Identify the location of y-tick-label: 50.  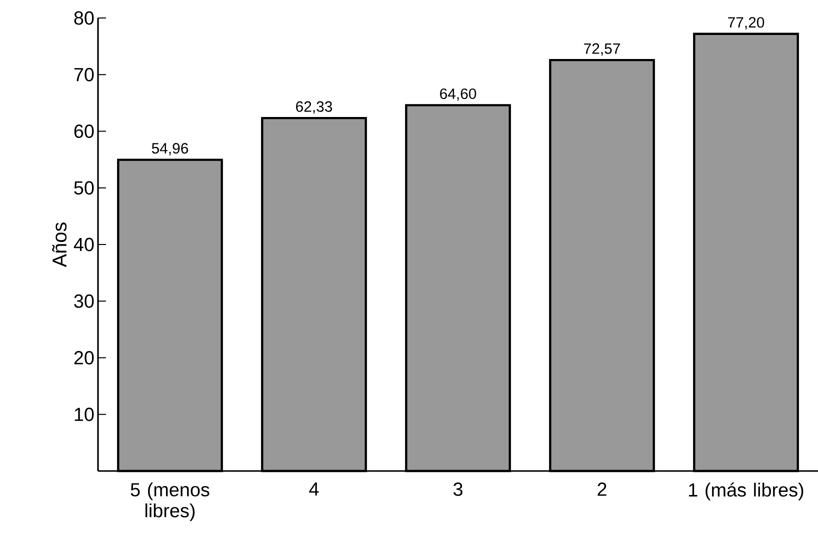
(84, 188).